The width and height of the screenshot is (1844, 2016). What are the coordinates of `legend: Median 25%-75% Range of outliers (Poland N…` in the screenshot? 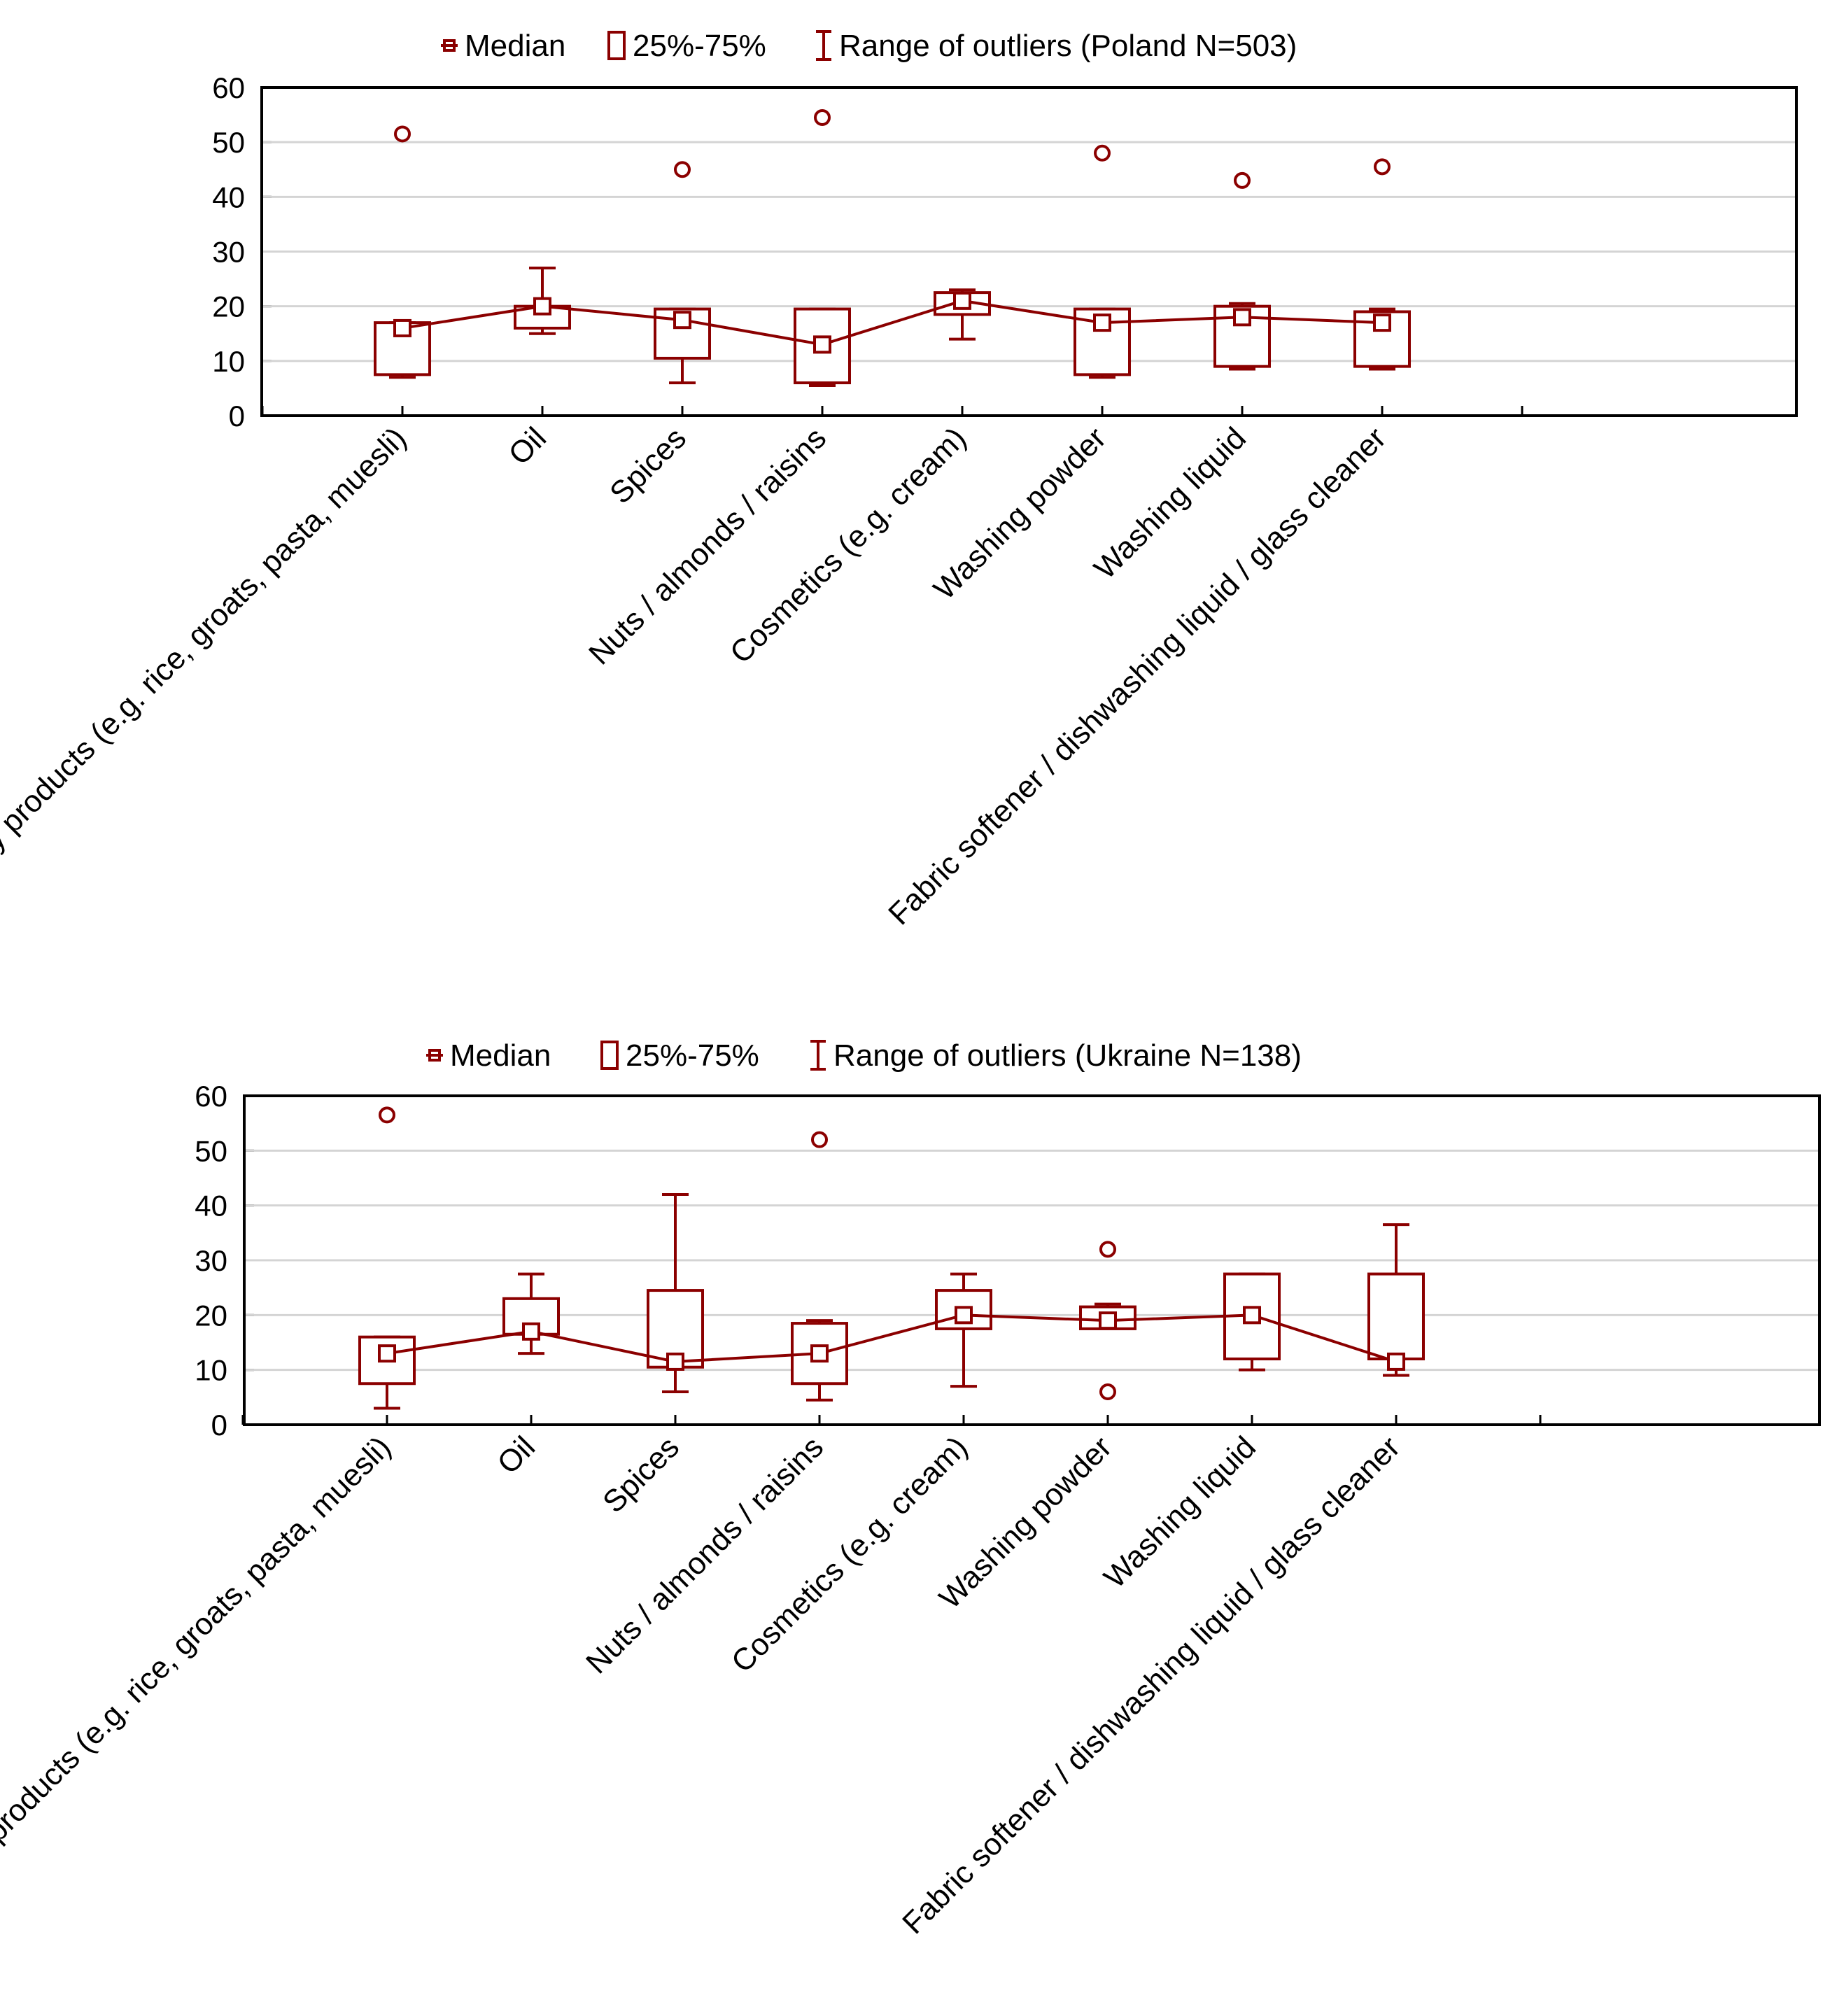 It's located at (869, 46).